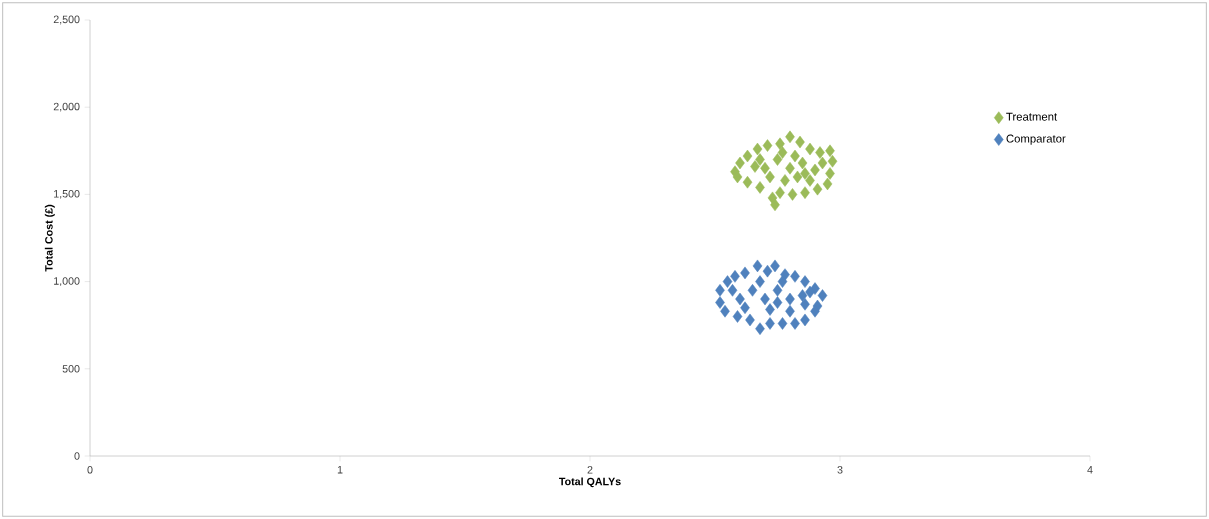 This screenshot has width=1209, height=519. I want to click on x-tick-label: 2, so click(590, 470).